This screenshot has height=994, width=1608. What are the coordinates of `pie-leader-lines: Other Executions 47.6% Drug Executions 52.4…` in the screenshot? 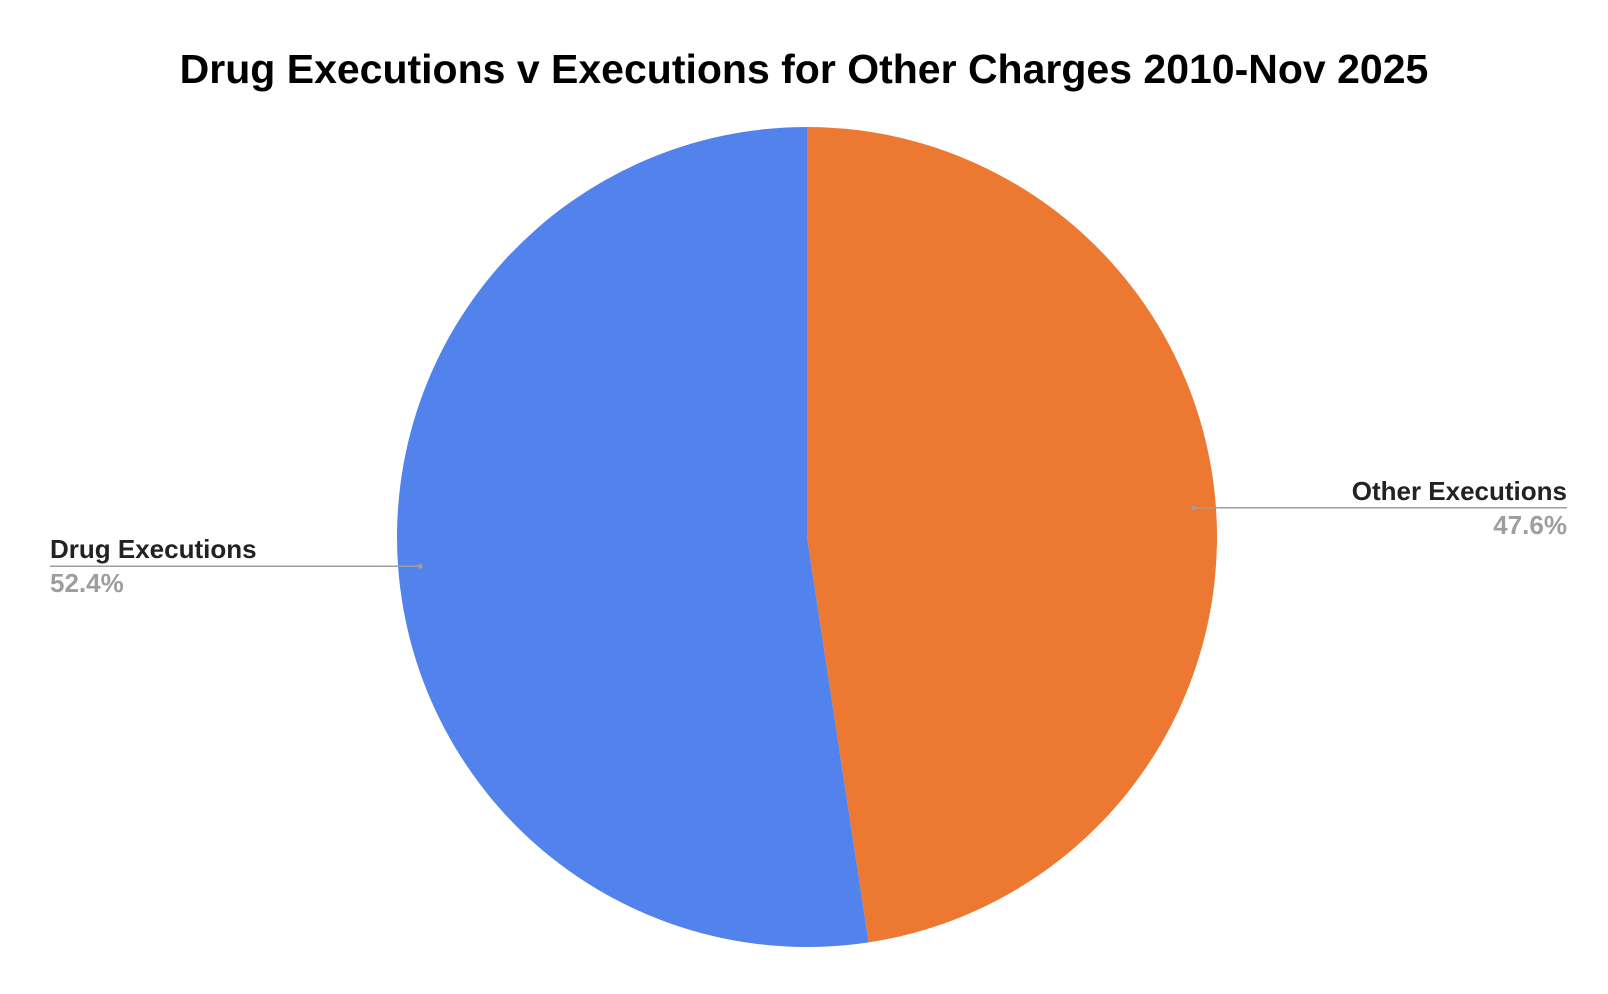 It's located at (808, 537).